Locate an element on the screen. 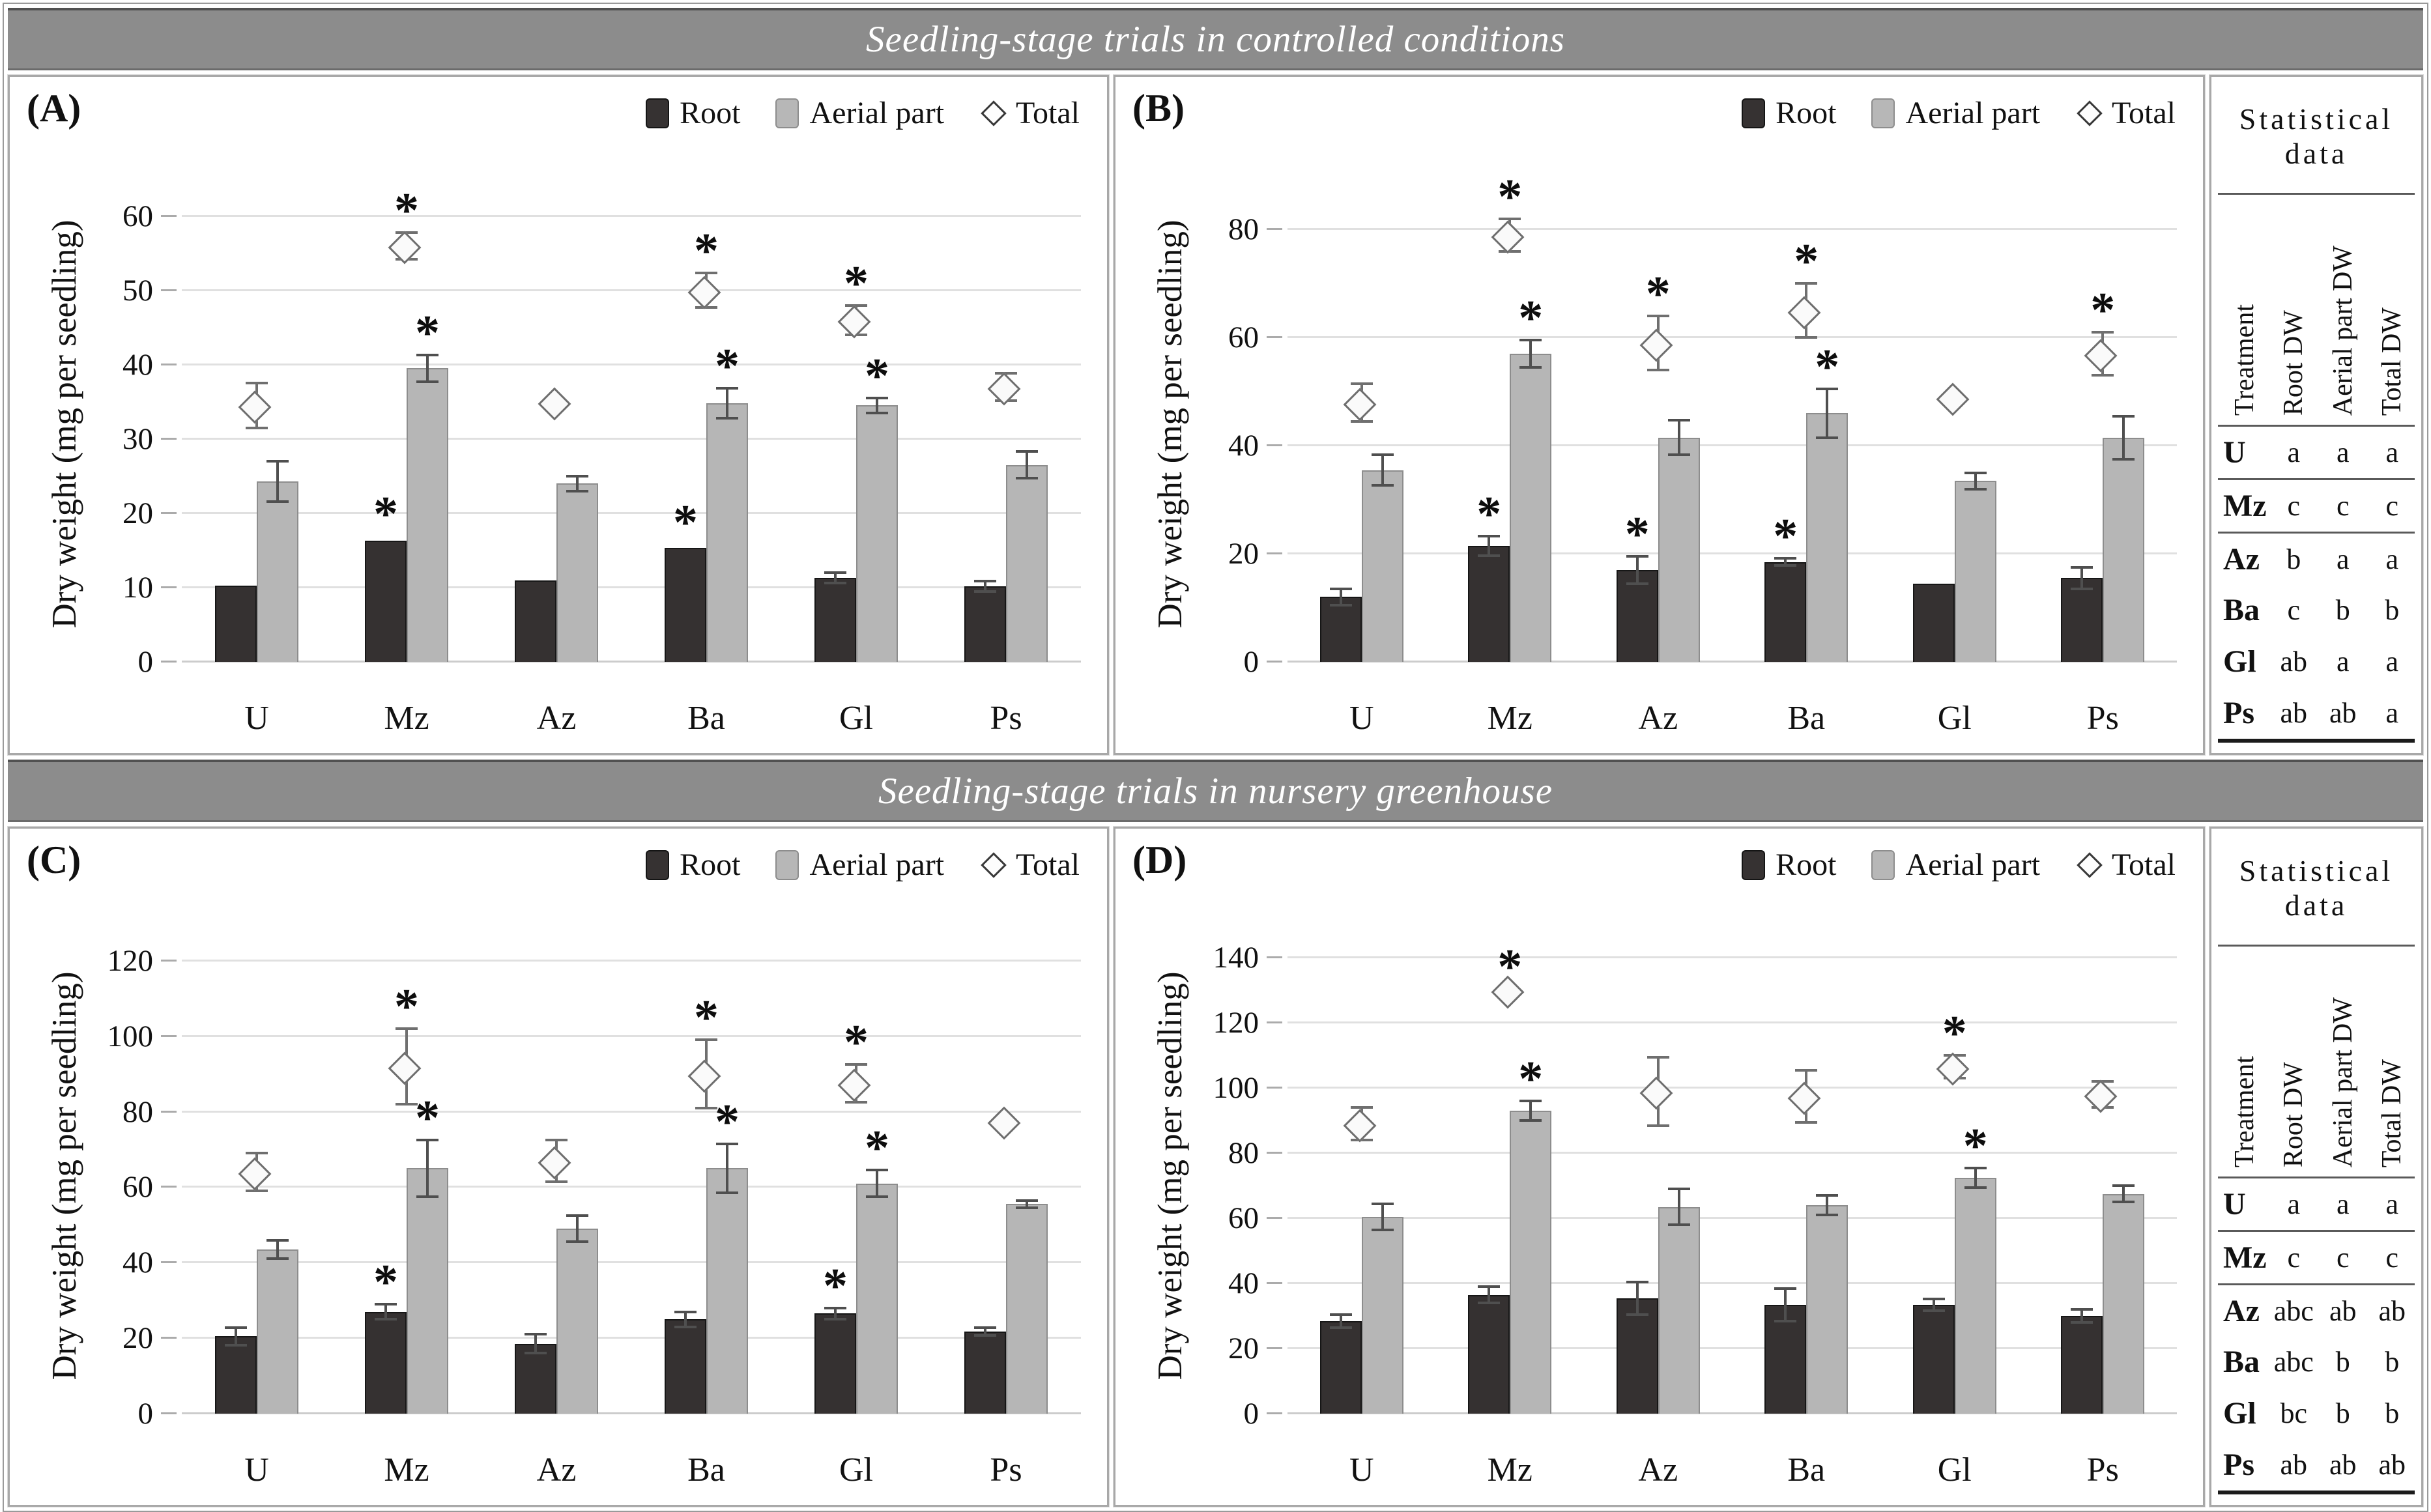 Image resolution: width=2431 pixels, height=1512 pixels. diamond-marker-icon is located at coordinates (994, 864).